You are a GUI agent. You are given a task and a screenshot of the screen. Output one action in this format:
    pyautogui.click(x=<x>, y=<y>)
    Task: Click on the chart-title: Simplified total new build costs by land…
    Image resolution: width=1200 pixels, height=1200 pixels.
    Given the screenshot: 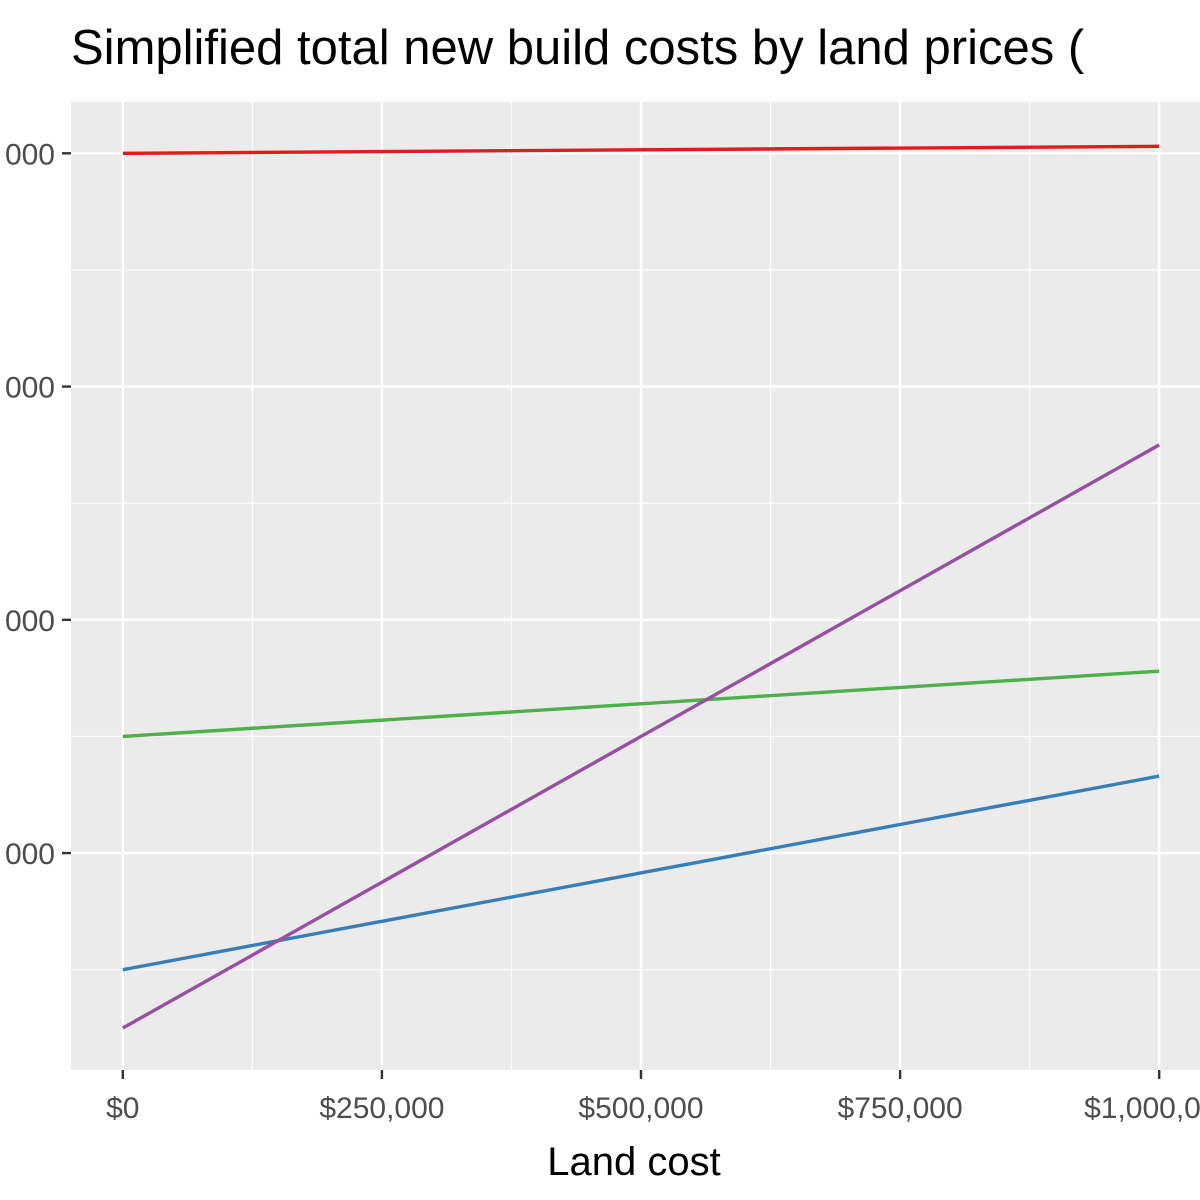 What is the action you would take?
    pyautogui.click(x=578, y=48)
    